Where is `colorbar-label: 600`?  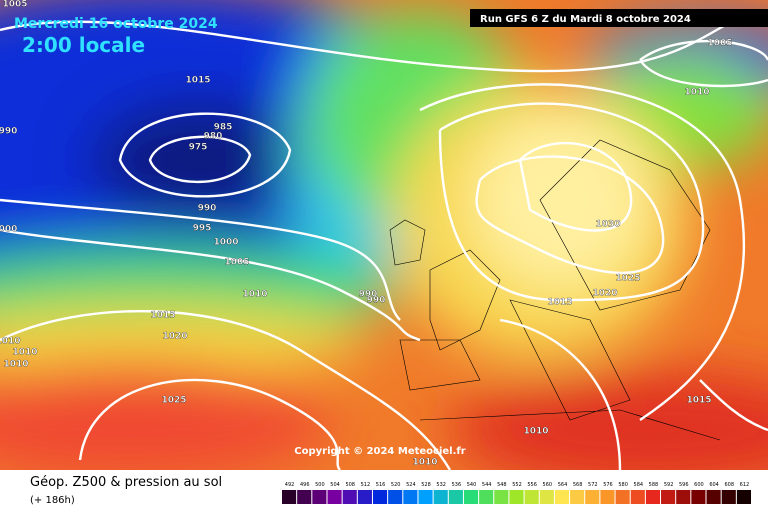
colorbar-label: 600 is located at coordinates (699, 485).